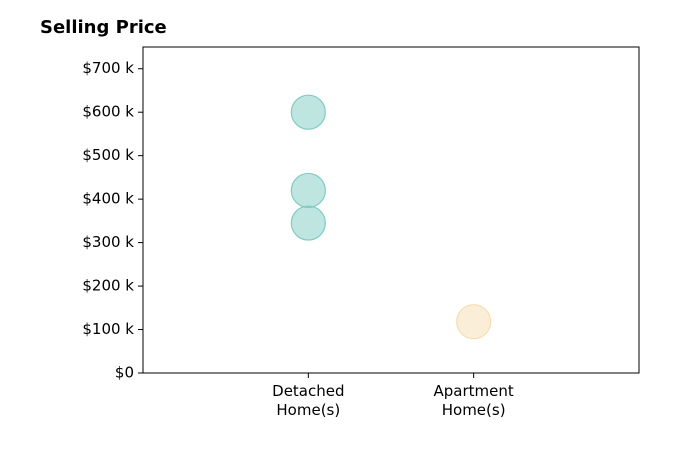  I want to click on y-tick-label: $700 k, so click(108, 68).